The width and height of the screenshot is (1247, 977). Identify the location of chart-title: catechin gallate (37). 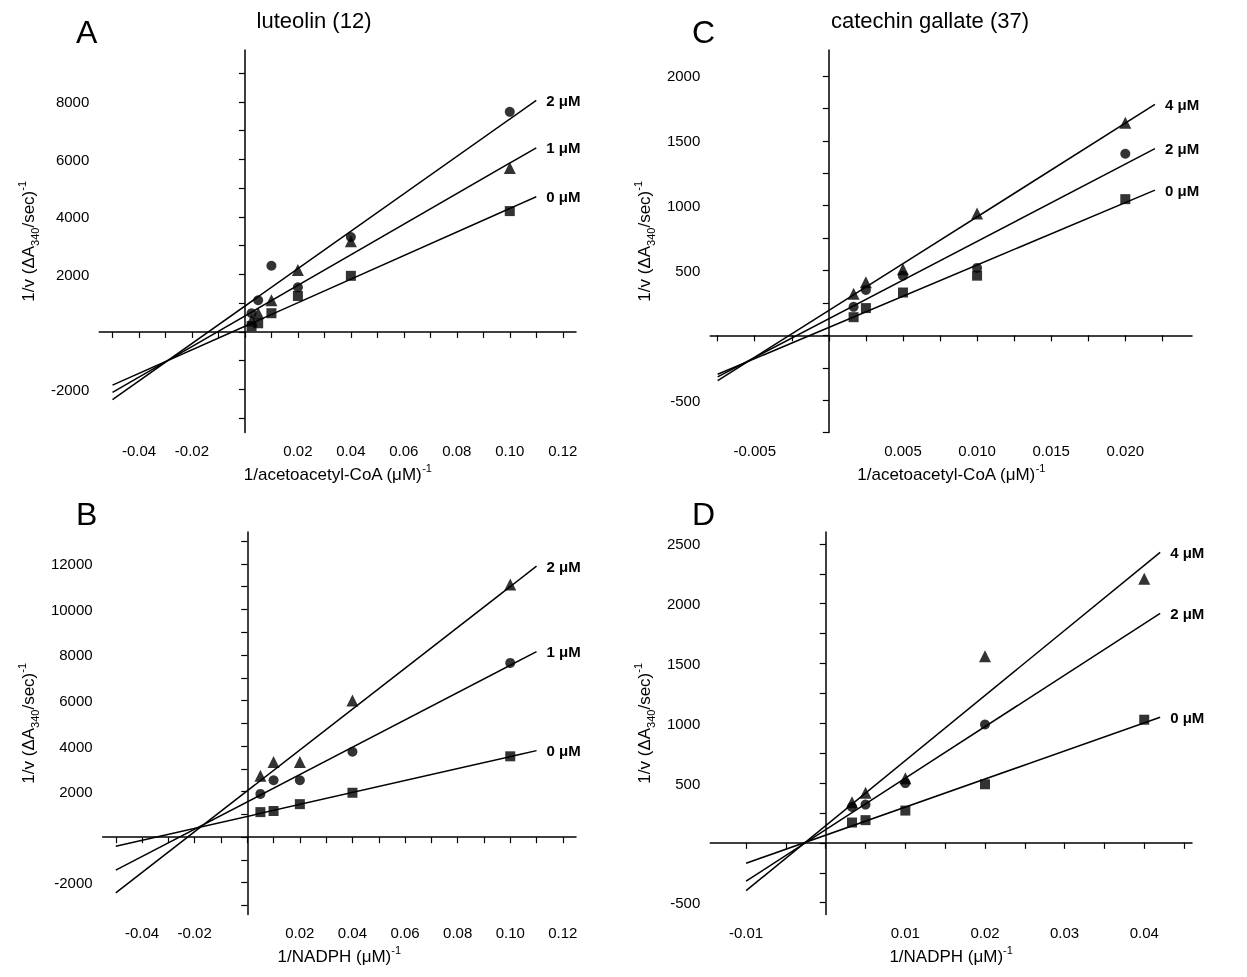
(930, 20).